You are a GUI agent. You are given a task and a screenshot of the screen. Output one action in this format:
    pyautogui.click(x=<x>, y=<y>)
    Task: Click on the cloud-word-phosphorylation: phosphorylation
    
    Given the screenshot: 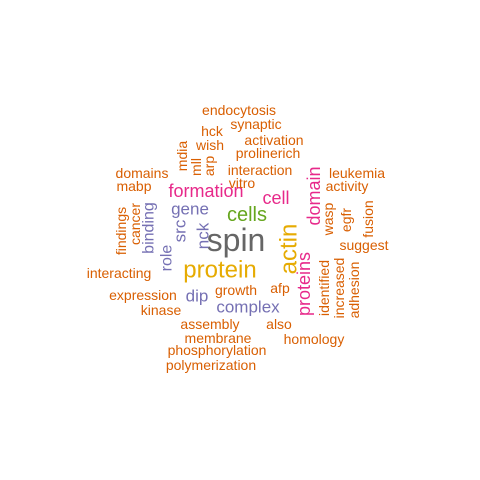 What is the action you would take?
    pyautogui.click(x=217, y=350)
    